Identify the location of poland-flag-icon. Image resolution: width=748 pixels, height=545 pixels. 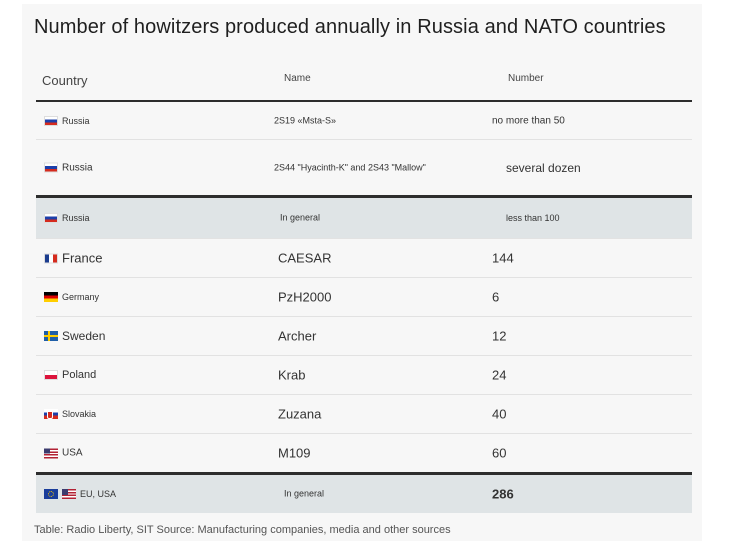
(51, 375).